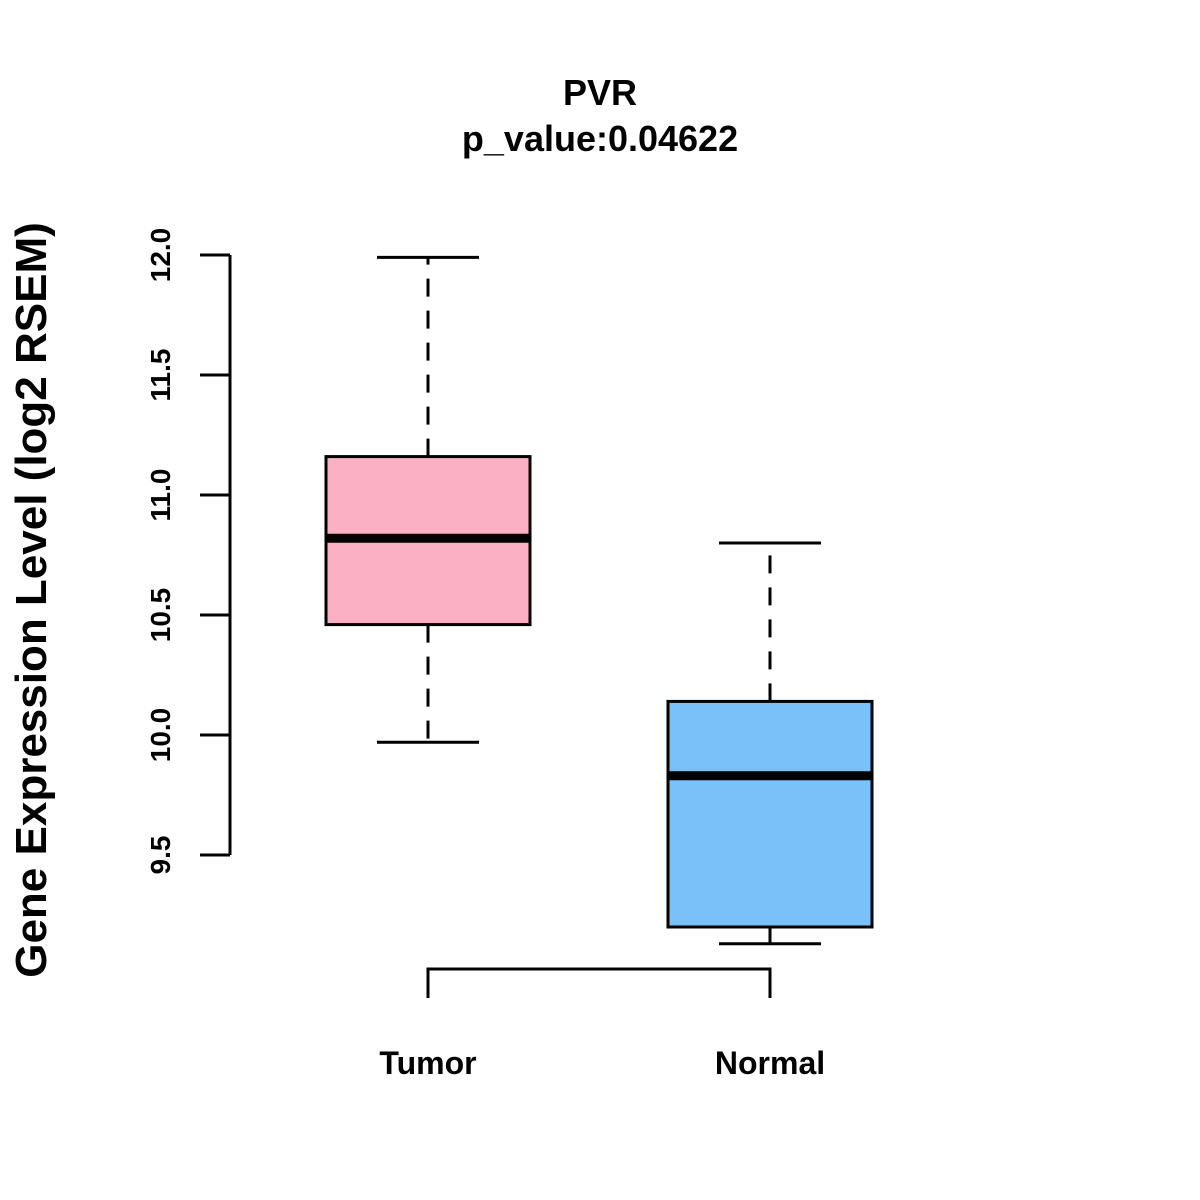 The image size is (1200, 1200). Describe the element at coordinates (160, 255) in the screenshot. I see `y-tick-label: 12.0` at that location.